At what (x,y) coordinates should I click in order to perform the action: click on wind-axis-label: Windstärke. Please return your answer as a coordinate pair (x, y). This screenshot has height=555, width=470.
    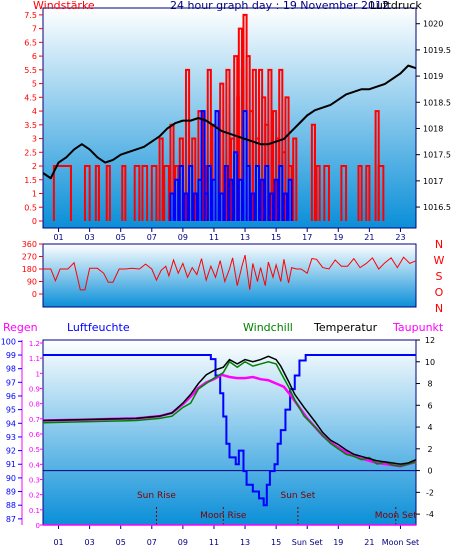
    Looking at the image, I should click on (64, 6).